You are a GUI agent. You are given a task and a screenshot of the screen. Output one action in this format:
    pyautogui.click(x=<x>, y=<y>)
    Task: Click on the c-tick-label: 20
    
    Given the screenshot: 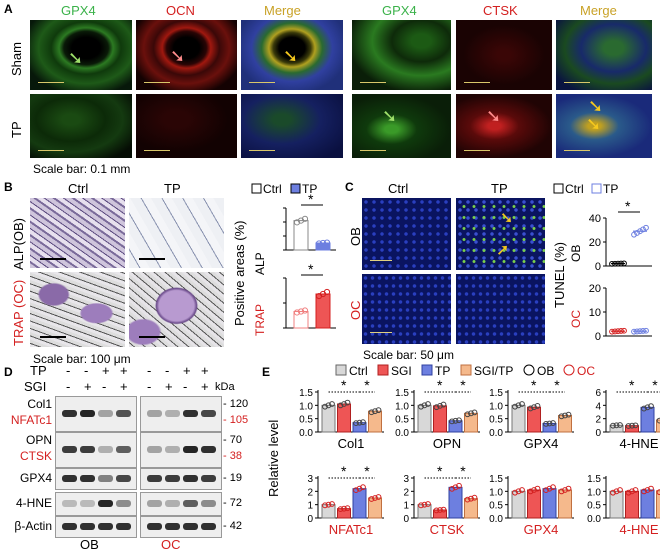 What is the action you would take?
    pyautogui.click(x=595, y=243)
    